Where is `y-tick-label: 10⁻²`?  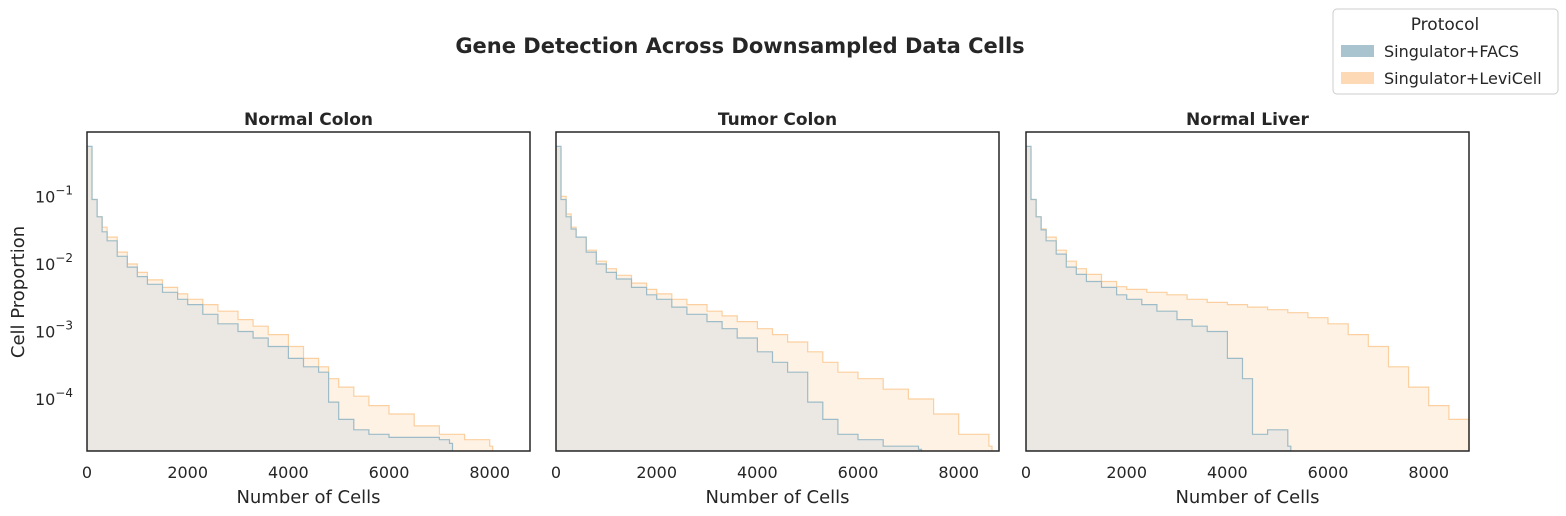
y-tick-label: 10⁻² is located at coordinates (54, 262).